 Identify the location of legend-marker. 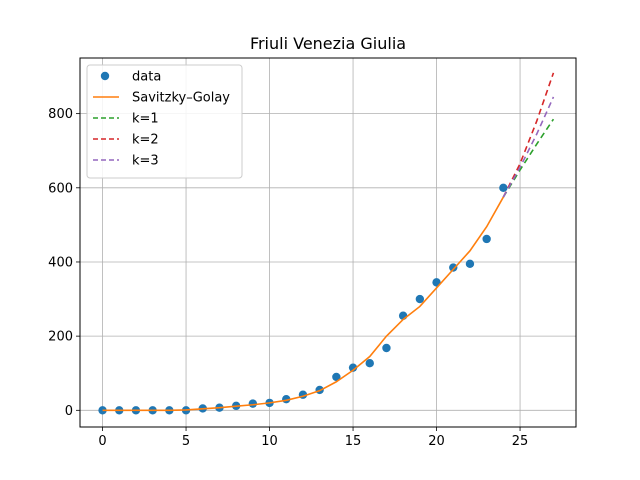
(105, 76).